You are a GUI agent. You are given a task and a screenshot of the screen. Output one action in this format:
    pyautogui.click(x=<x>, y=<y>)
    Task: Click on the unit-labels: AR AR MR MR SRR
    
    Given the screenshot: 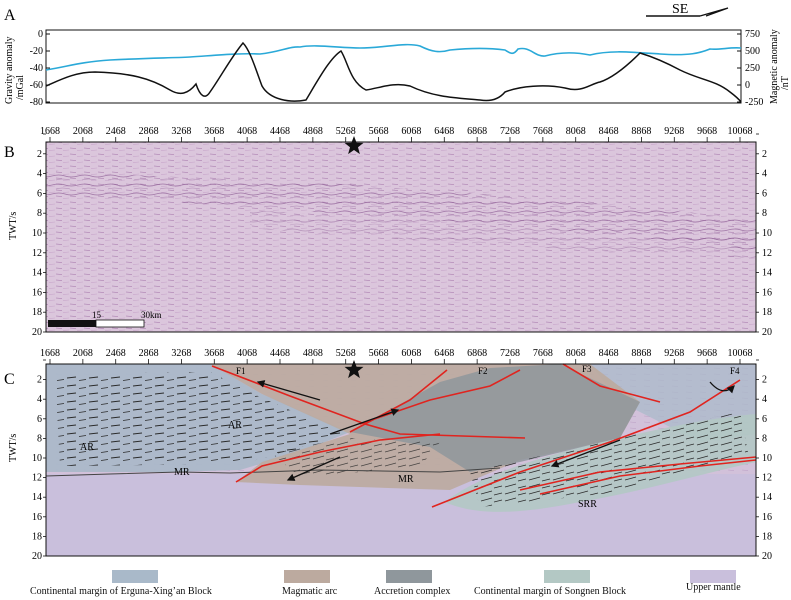 What is the action you would take?
    pyautogui.click(x=338, y=465)
    